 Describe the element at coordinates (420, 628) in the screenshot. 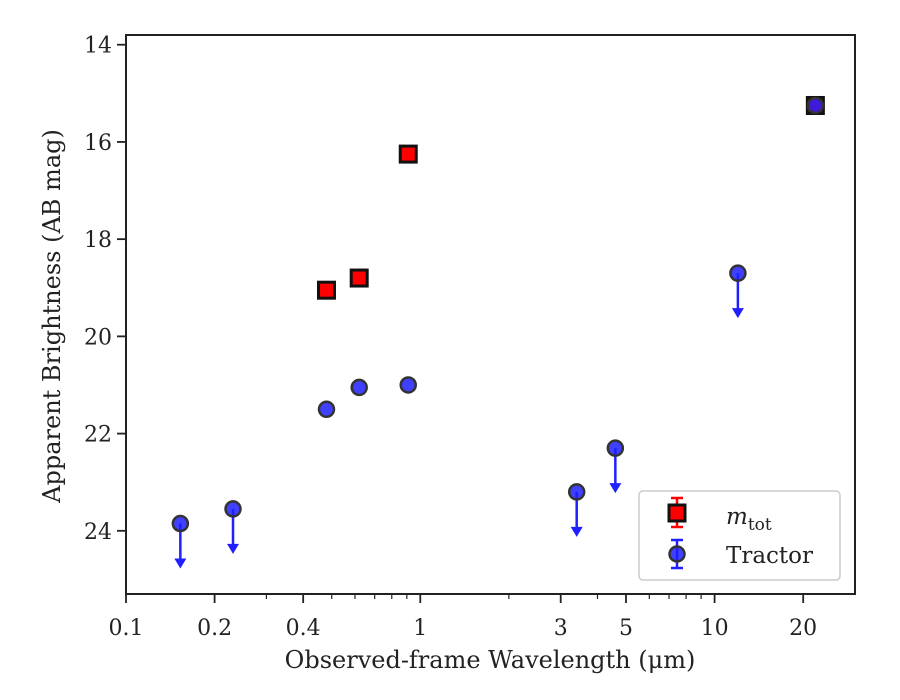

I see `x-tick-label: 1` at that location.